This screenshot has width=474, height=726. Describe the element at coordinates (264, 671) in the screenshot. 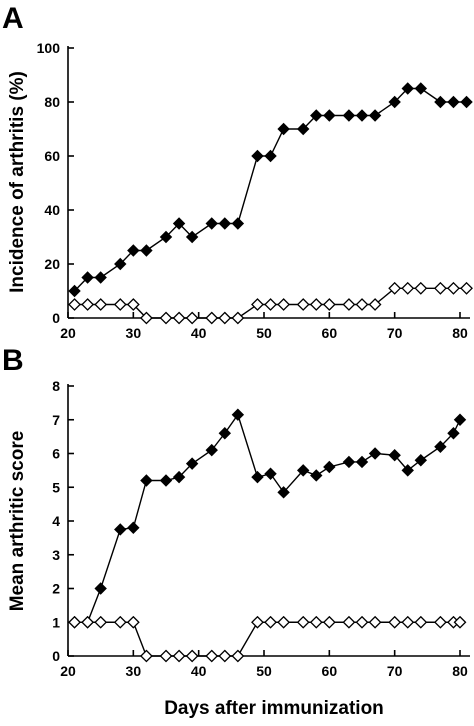

I see `chart1-x-tick-label: 50` at that location.